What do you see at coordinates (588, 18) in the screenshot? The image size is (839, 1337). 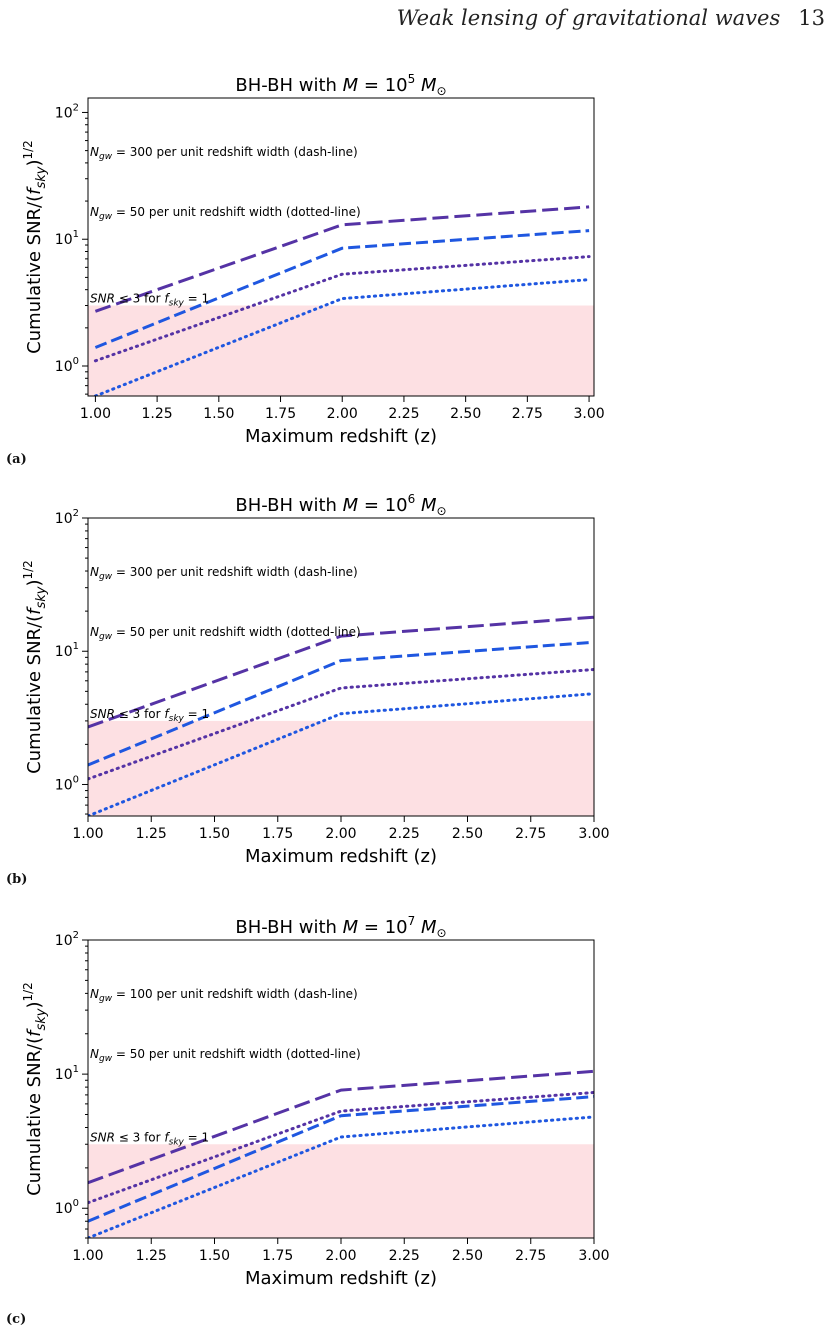 I see `running-title: Weak lensing of gravitational waves` at bounding box center [588, 18].